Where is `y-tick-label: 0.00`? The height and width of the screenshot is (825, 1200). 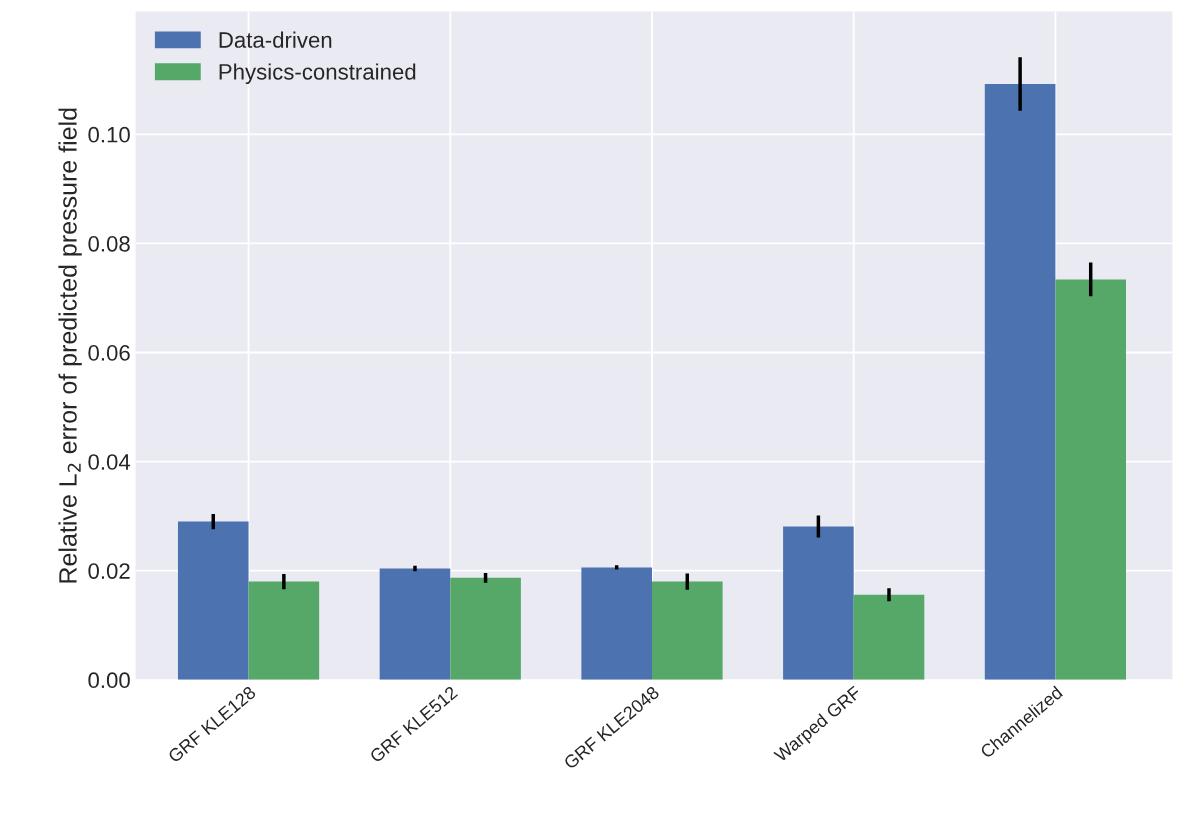 y-tick-label: 0.00 is located at coordinates (109, 680).